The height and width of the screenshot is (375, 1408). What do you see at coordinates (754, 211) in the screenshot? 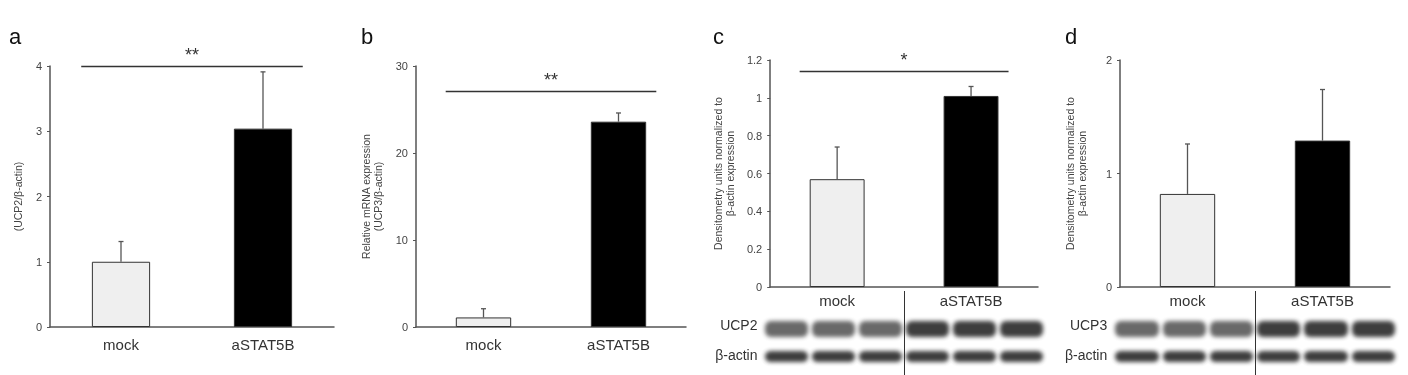
I see `y-tick-label: 0.4` at bounding box center [754, 211].